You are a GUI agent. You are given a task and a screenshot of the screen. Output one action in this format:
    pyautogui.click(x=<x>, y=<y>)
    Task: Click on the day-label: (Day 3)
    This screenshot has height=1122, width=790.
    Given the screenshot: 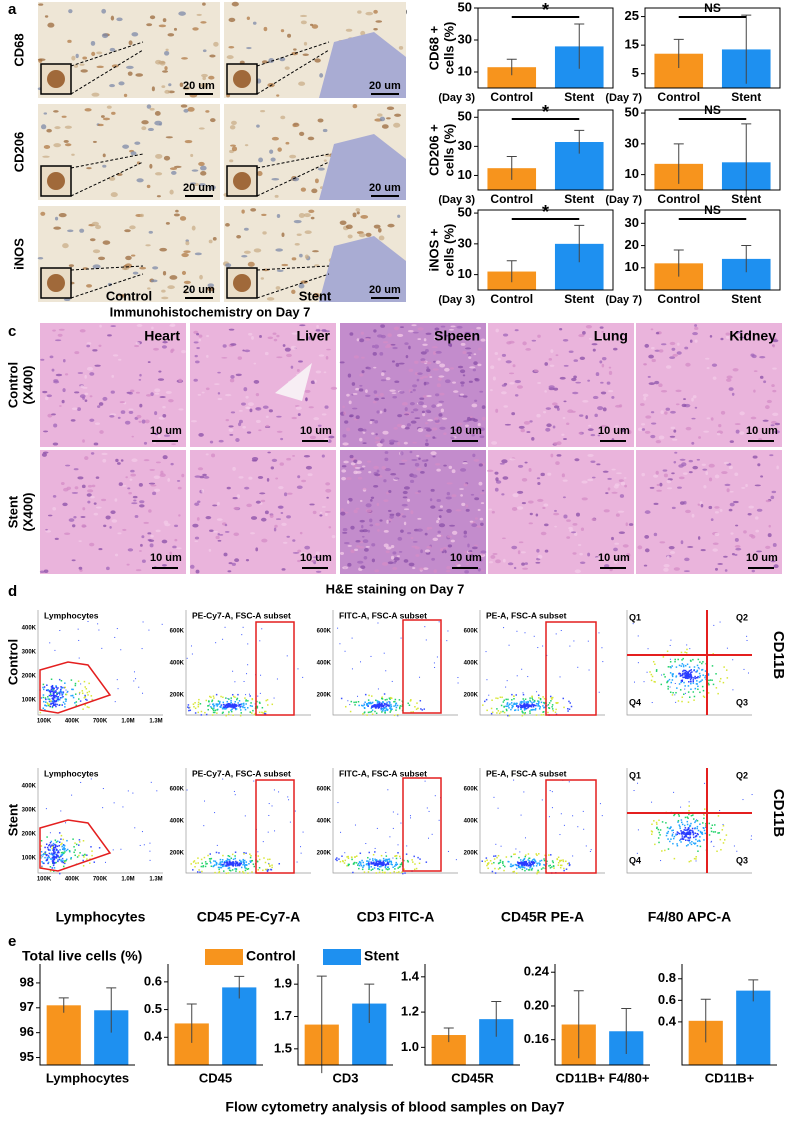 What is the action you would take?
    pyautogui.click(x=456, y=200)
    